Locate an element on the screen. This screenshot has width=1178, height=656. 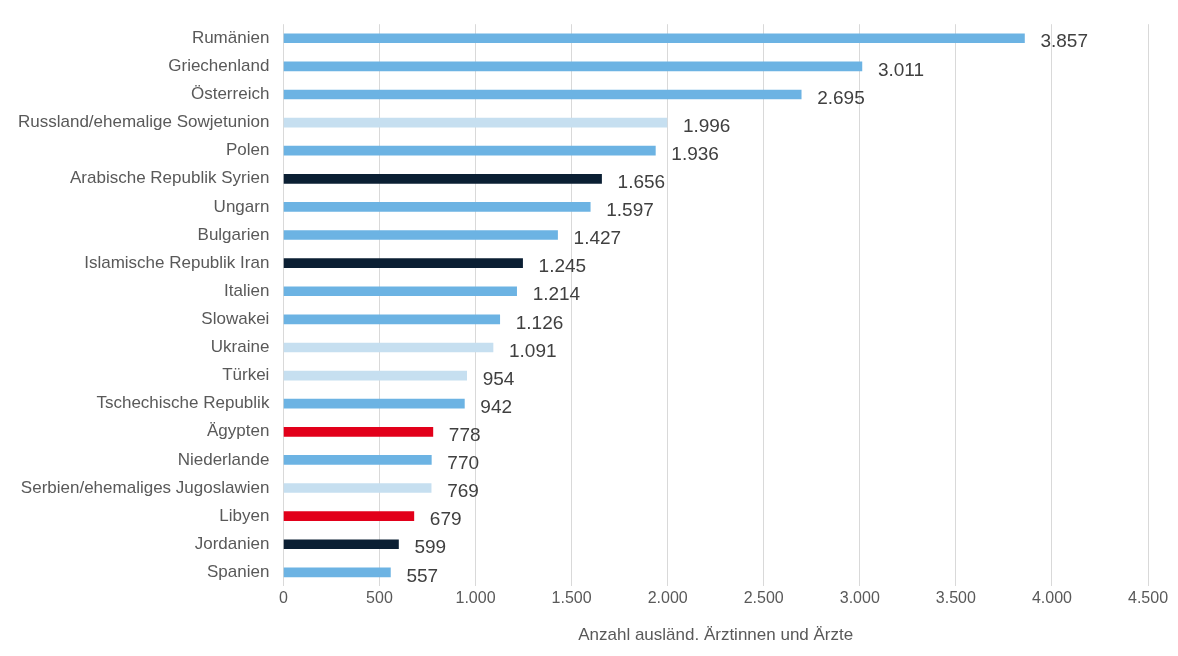
y-tick-label: Rumänien is located at coordinates (230, 37).